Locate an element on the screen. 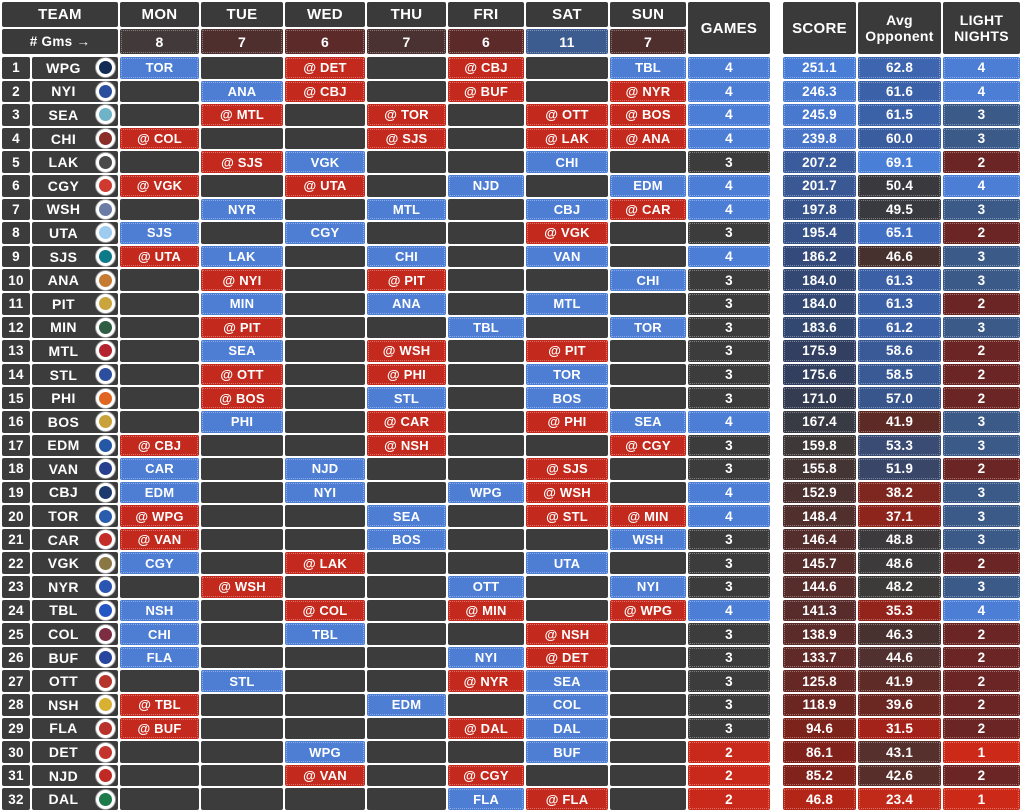 The width and height of the screenshot is (1024, 812). team-row: 15 PHI @ BOS STL BOS 3 171.0 57.0 2 is located at coordinates (512, 398).